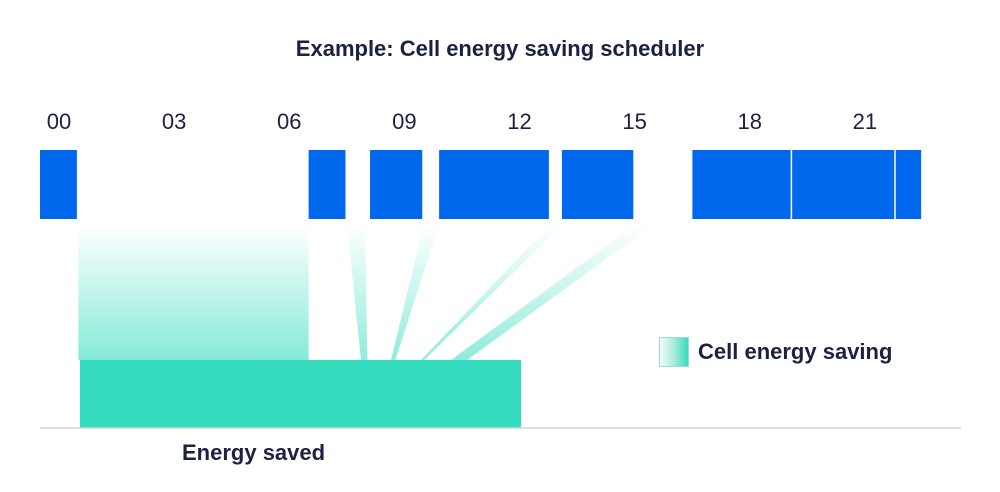 The image size is (1000, 492). What do you see at coordinates (404, 121) in the screenshot?
I see `hour-tick-label: 09` at bounding box center [404, 121].